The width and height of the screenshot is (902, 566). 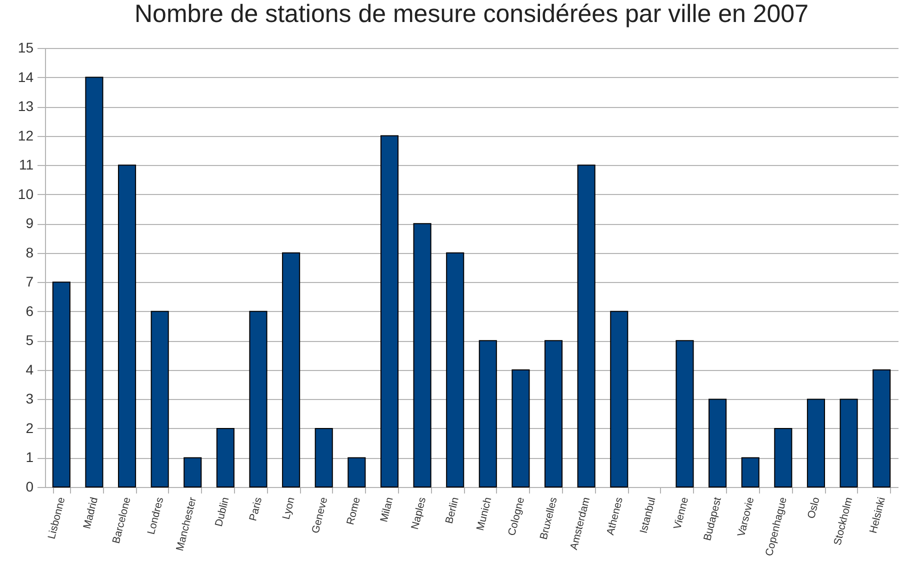 What do you see at coordinates (30, 282) in the screenshot?
I see `y-tick-label: 7` at bounding box center [30, 282].